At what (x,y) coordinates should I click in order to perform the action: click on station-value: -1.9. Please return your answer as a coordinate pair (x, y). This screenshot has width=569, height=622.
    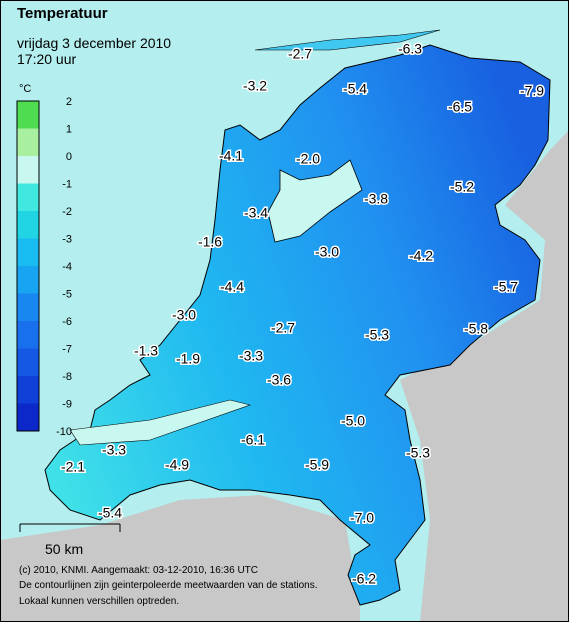
    Looking at the image, I should click on (188, 359).